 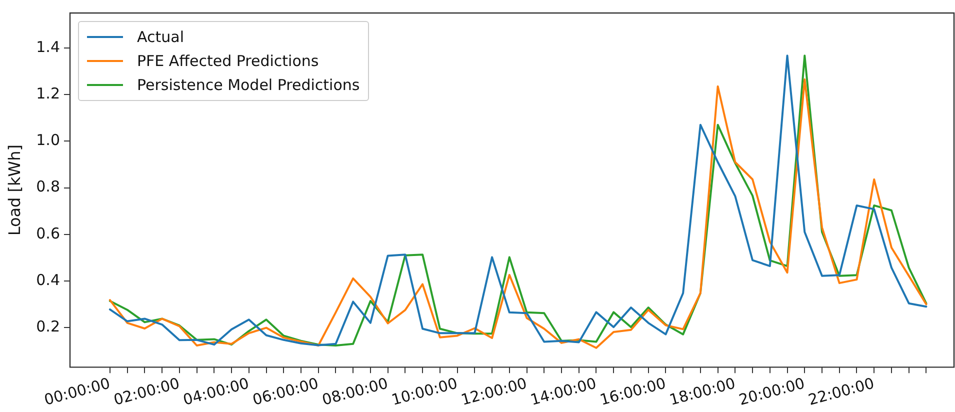 I want to click on y-tick-label: 1.4, so click(x=48, y=47).